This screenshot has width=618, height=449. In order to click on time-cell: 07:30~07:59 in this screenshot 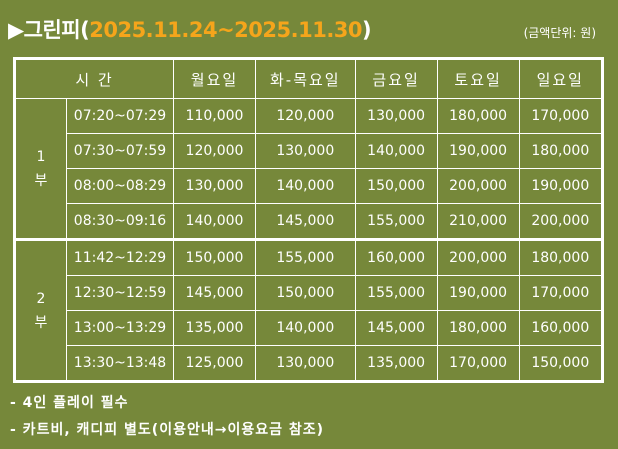, I will do `click(120, 151)`.